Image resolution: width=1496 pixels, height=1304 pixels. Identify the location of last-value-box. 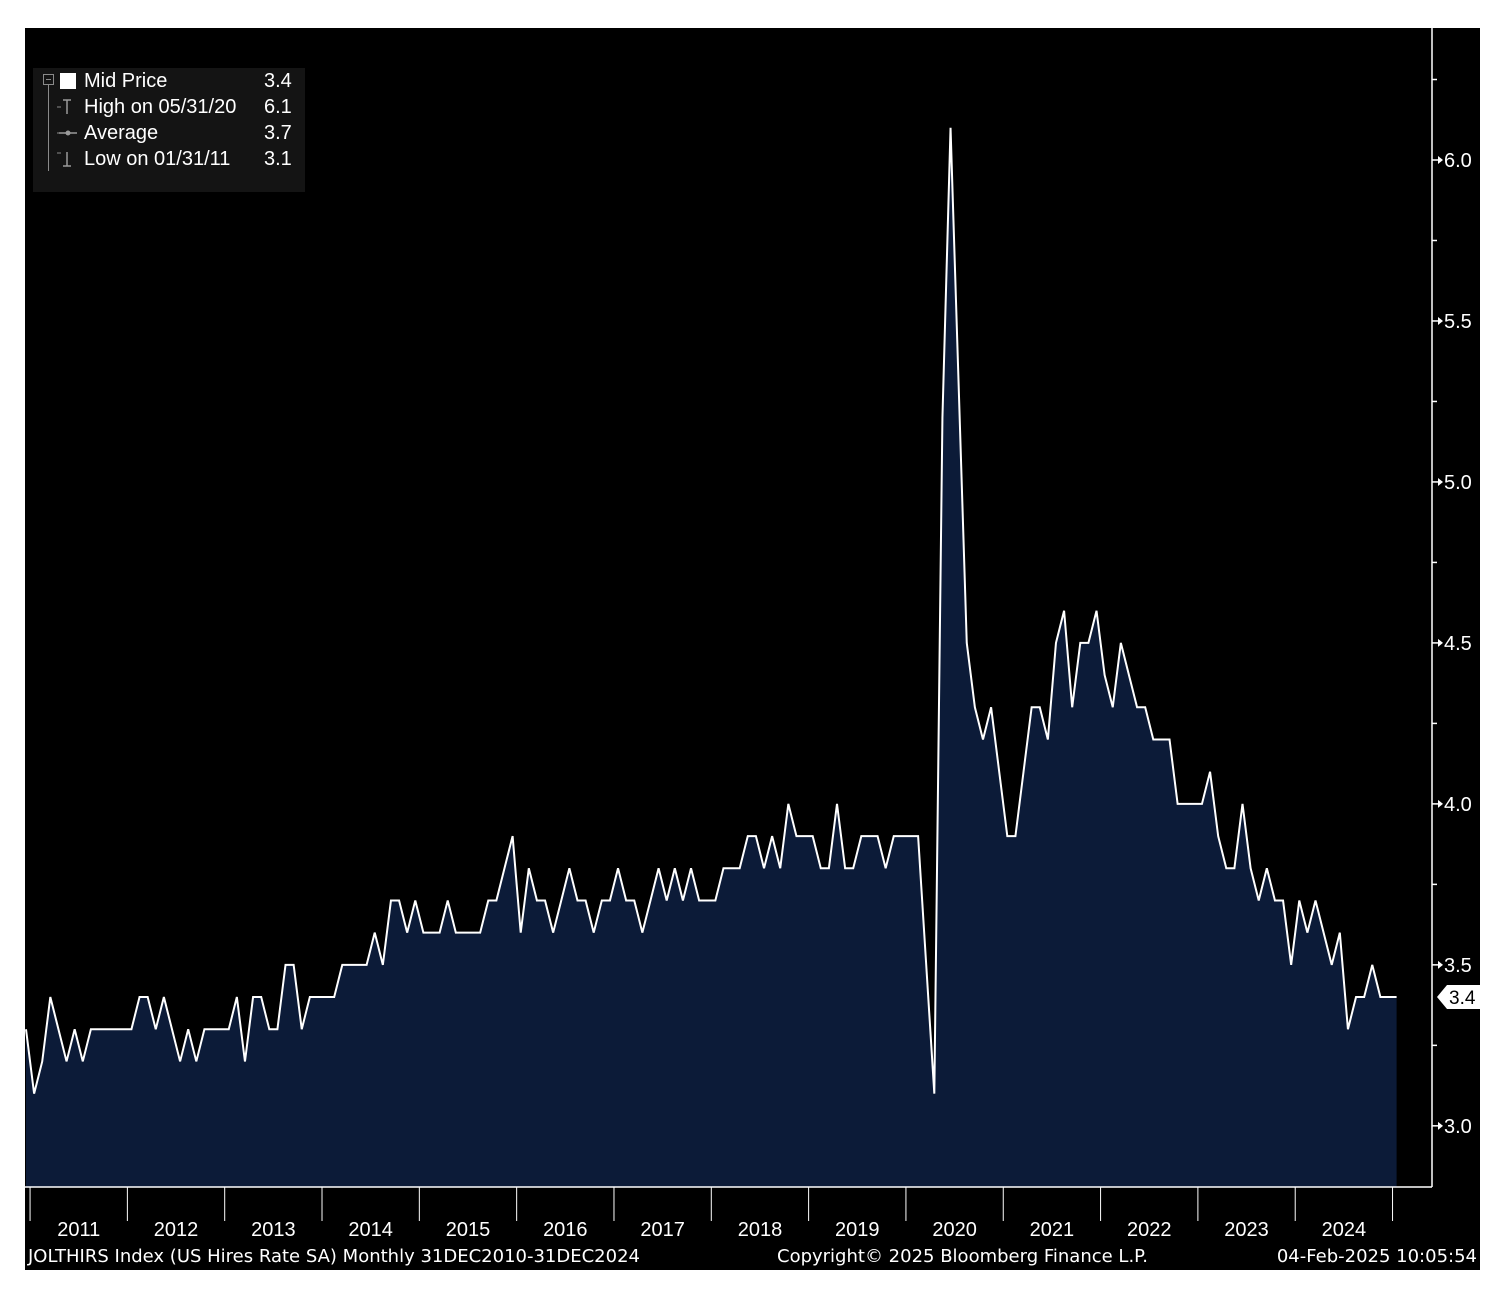
(1458, 997).